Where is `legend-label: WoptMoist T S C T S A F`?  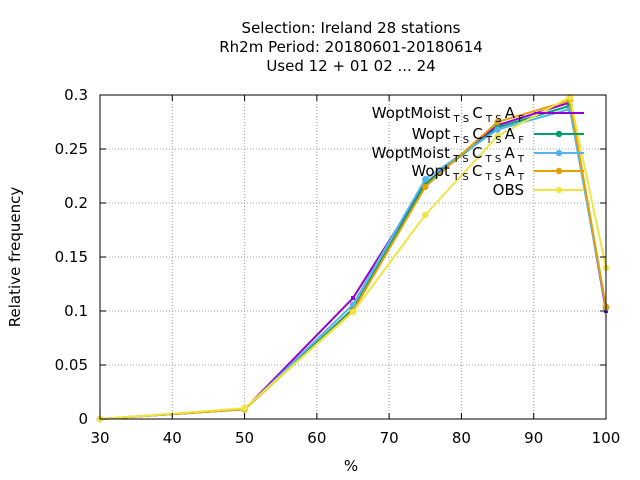
legend-label: WoptMoist T S C T S A F is located at coordinates (448, 114).